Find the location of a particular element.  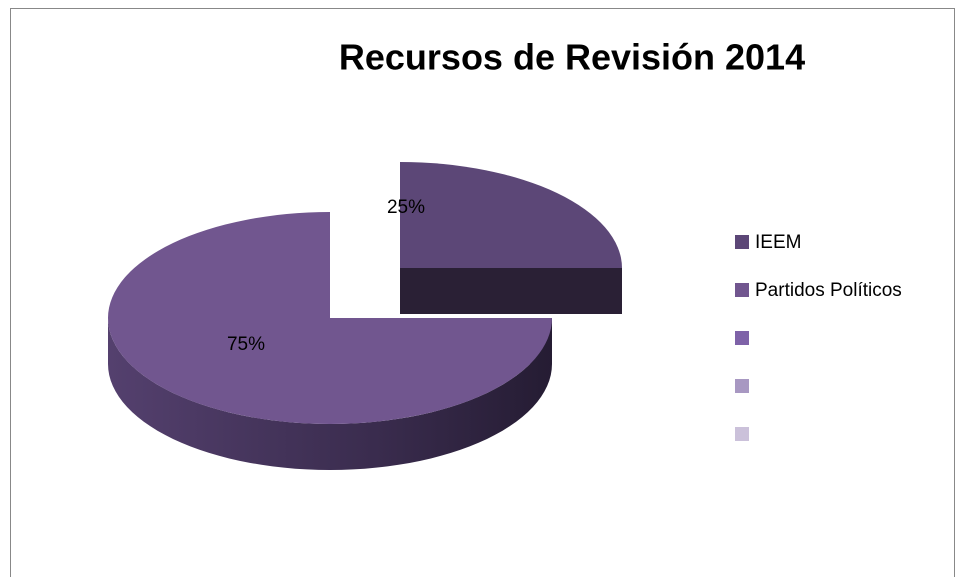

slice is located at coordinates (511, 215).